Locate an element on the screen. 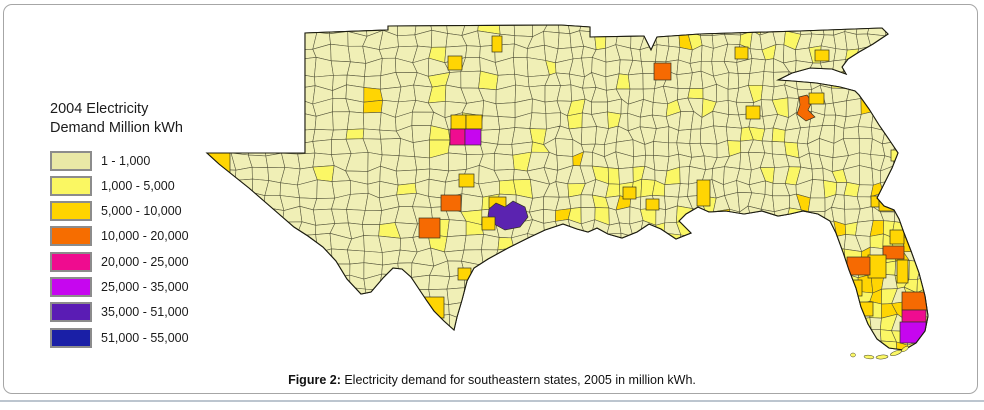 Image resolution: width=984 pixels, height=410 pixels. legend-swatch is located at coordinates (71, 211).